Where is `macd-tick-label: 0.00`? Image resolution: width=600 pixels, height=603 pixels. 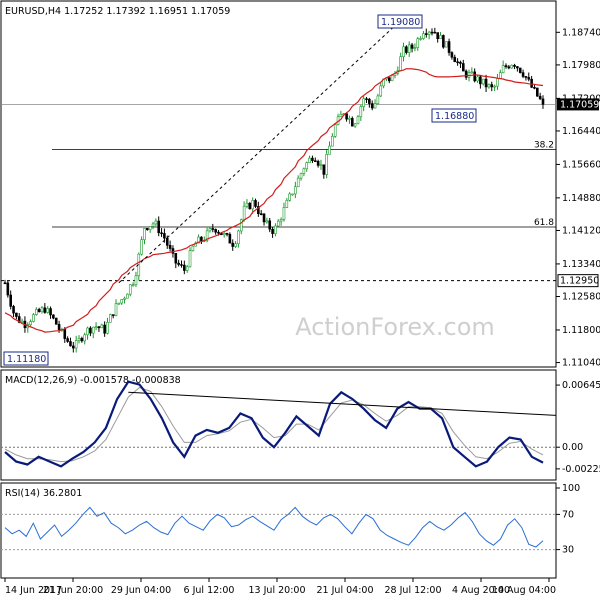 macd-tick-label: 0.00 is located at coordinates (572, 447).